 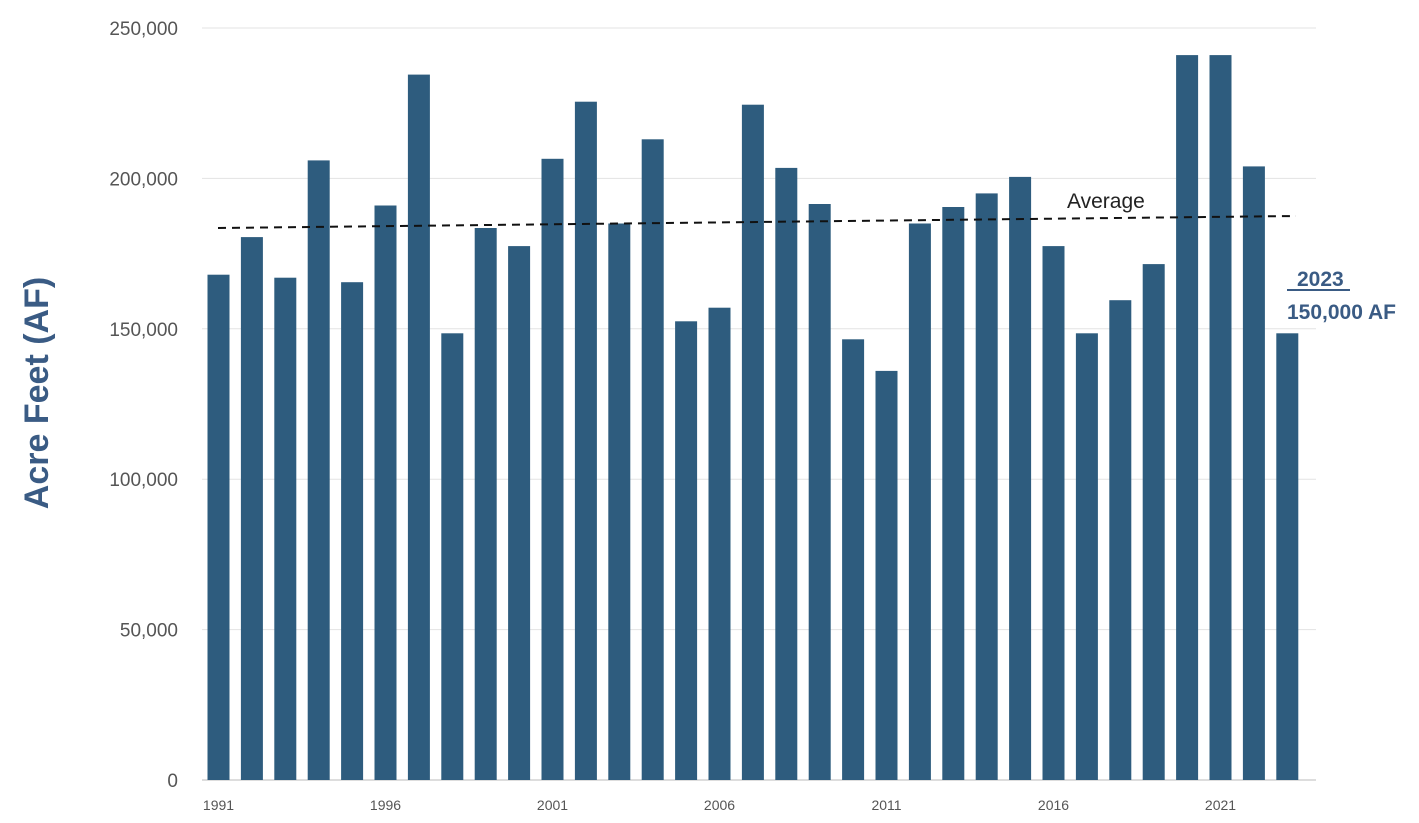 I want to click on bar-2000, so click(x=519, y=513).